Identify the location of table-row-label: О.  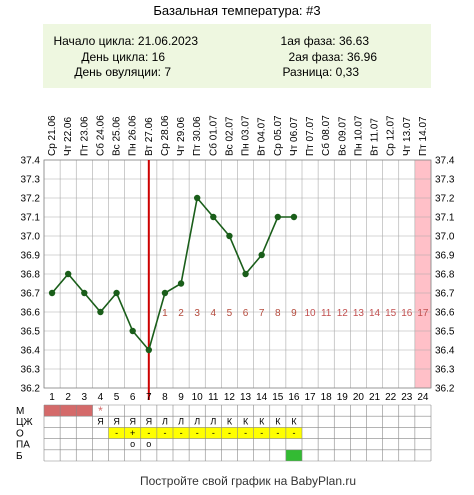
(20, 433).